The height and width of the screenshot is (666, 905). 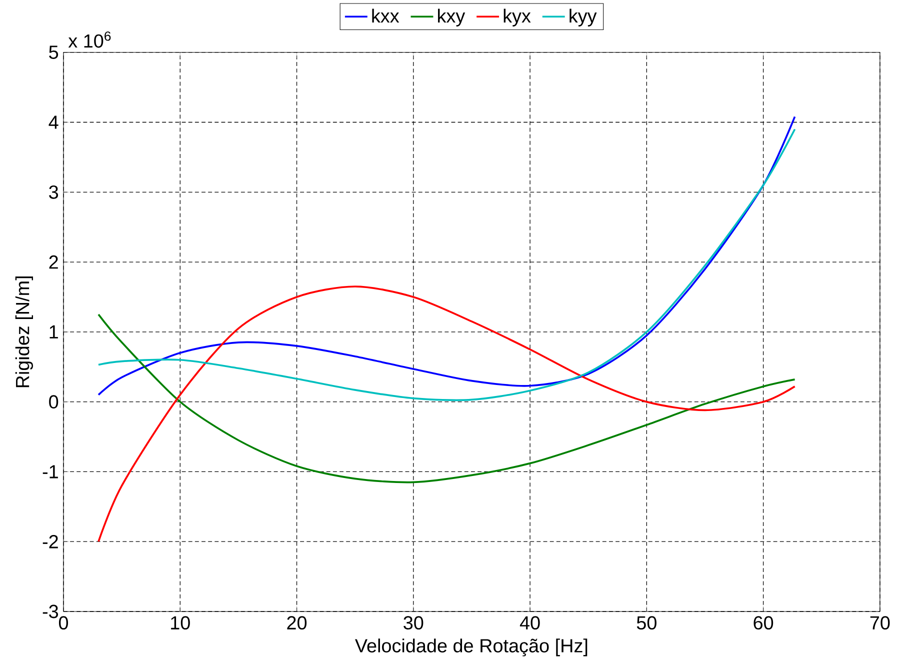 I want to click on x-tick-label: 70, so click(x=880, y=623).